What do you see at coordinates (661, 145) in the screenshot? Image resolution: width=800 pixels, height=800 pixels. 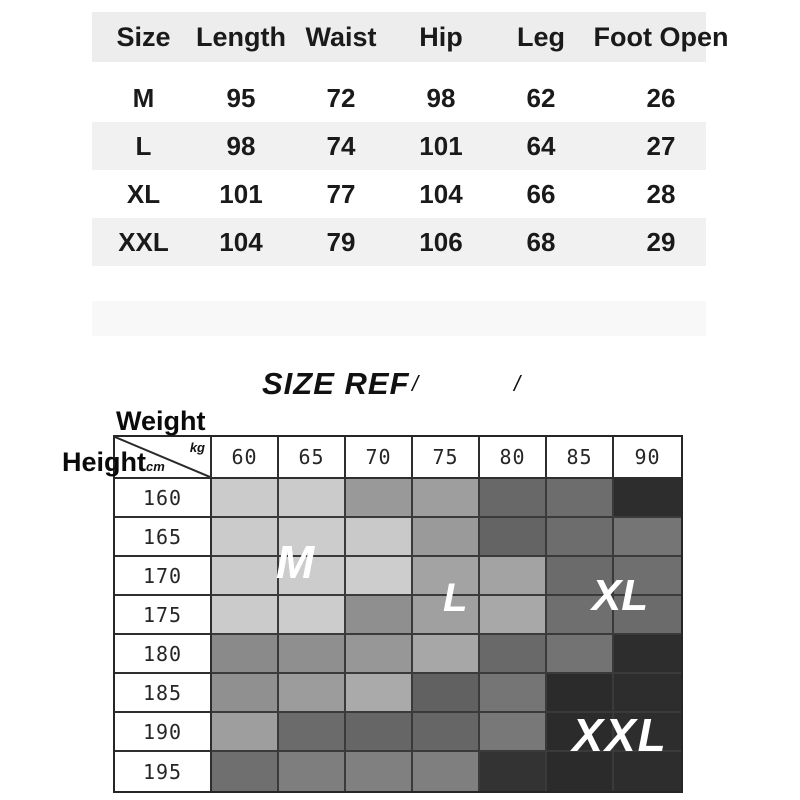 I see `measurement-value: 27` at bounding box center [661, 145].